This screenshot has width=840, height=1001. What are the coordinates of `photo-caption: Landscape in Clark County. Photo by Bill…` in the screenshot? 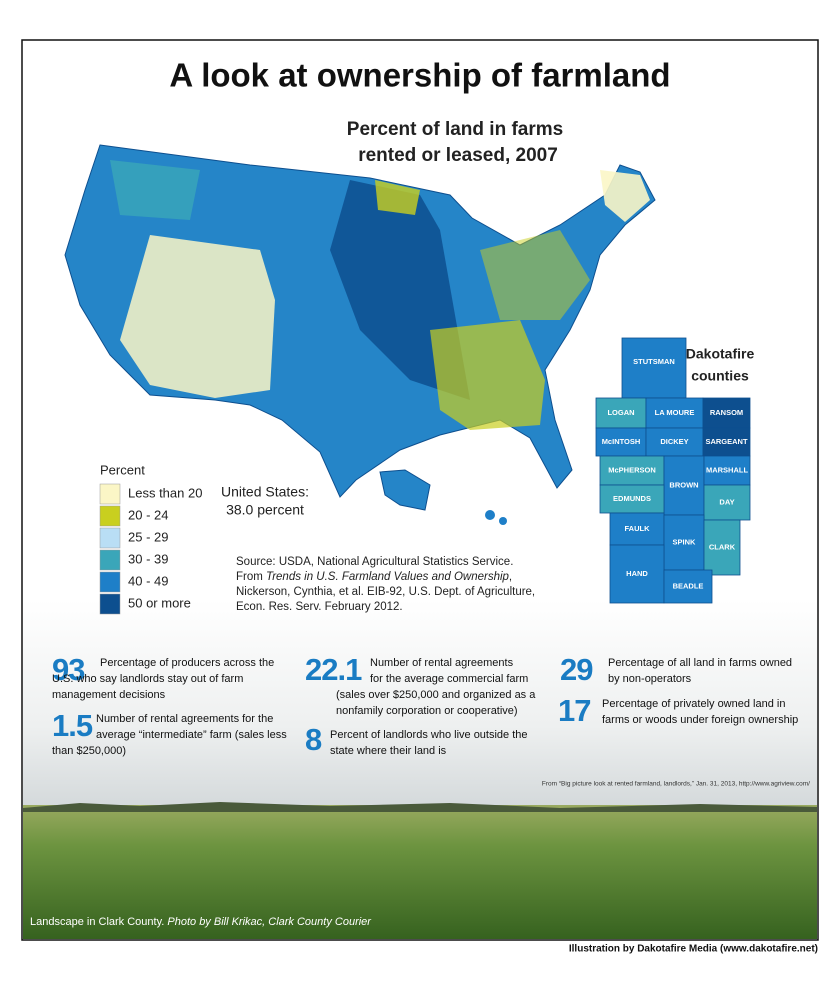 It's located at (201, 922).